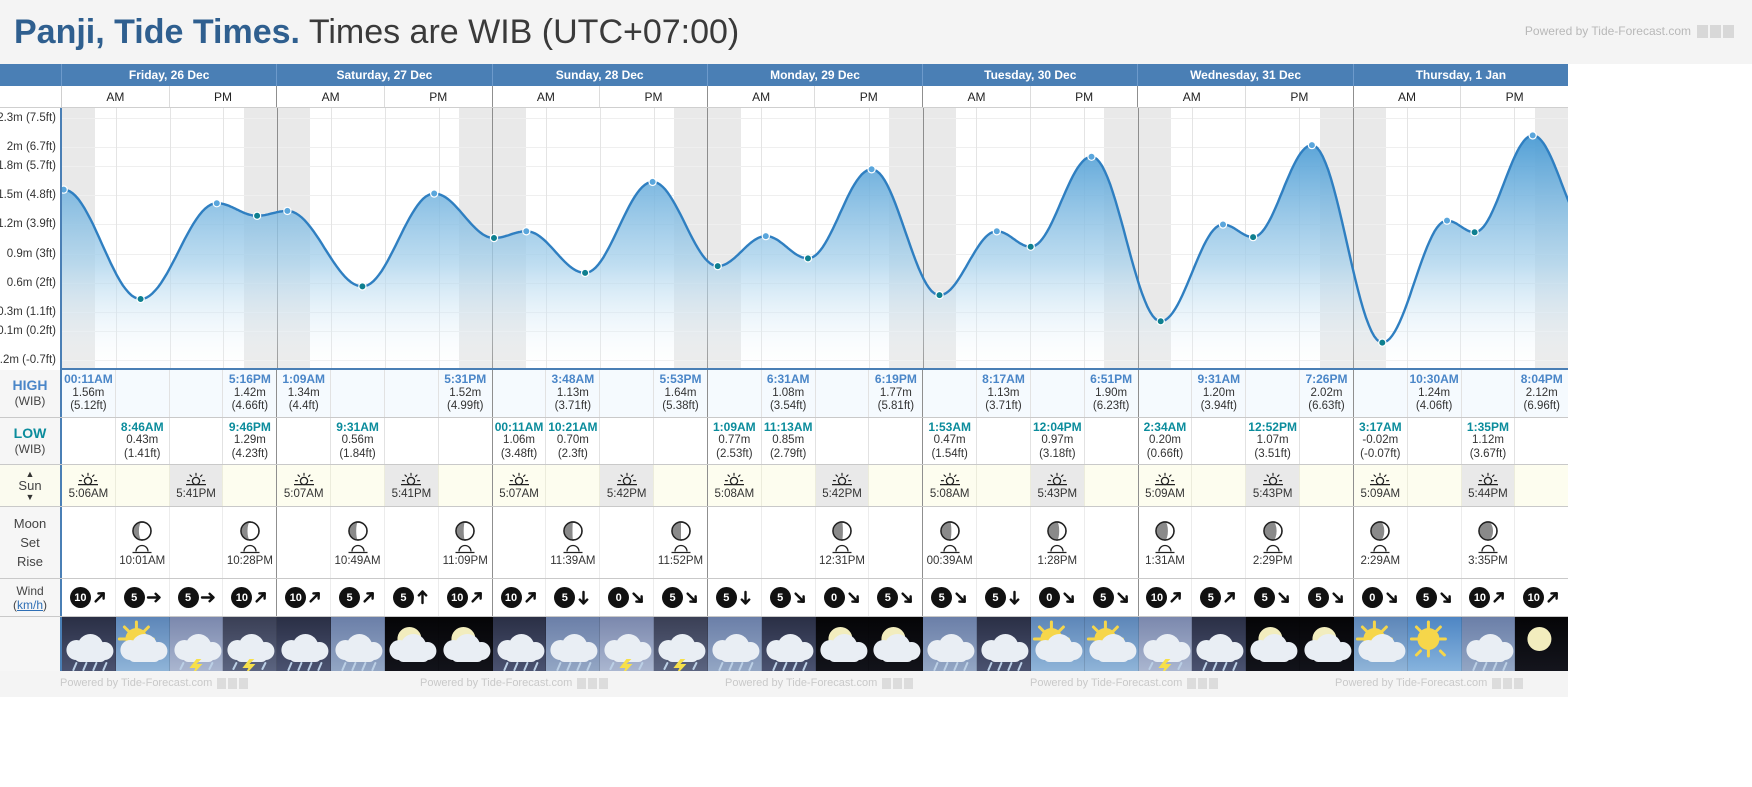 The image size is (1752, 787). Describe the element at coordinates (250, 406) in the screenshot. I see `high-tide-height-ft: (4.66ft)` at that location.